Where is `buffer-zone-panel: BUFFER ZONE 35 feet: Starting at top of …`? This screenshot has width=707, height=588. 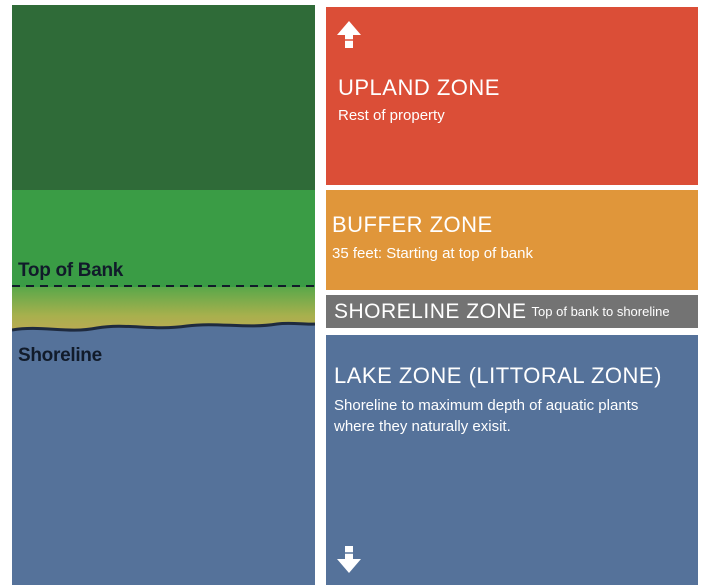 buffer-zone-panel: BUFFER ZONE 35 feet: Starting at top of … is located at coordinates (512, 240).